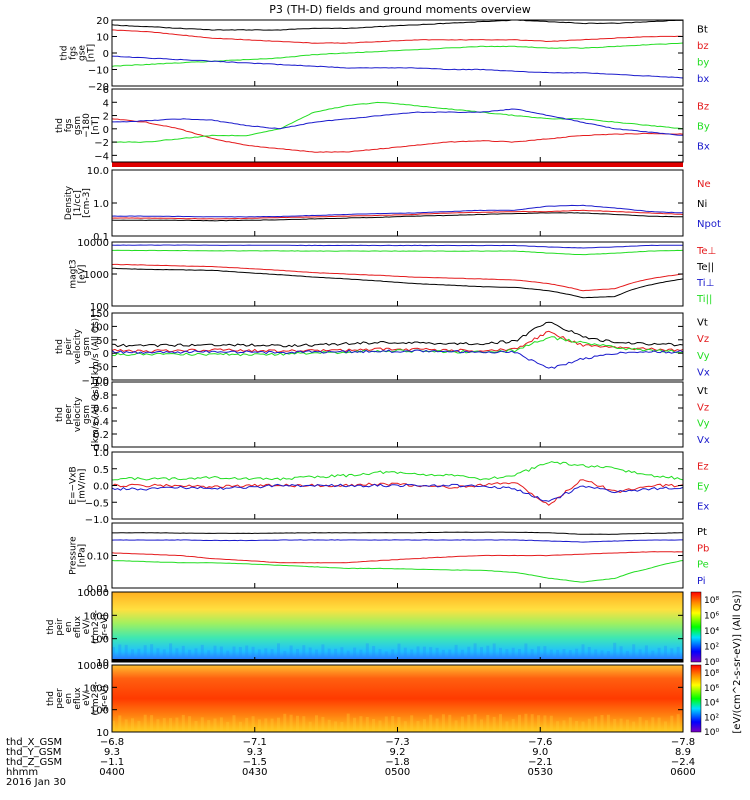  I want to click on series-line-bz, so click(397, 36).